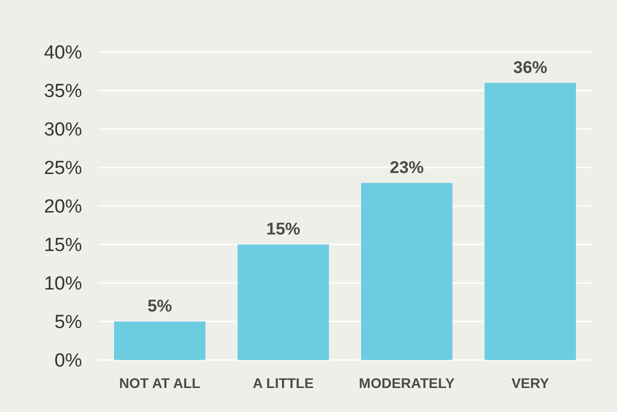  I want to click on y-tick-label: 0%, so click(68, 361).